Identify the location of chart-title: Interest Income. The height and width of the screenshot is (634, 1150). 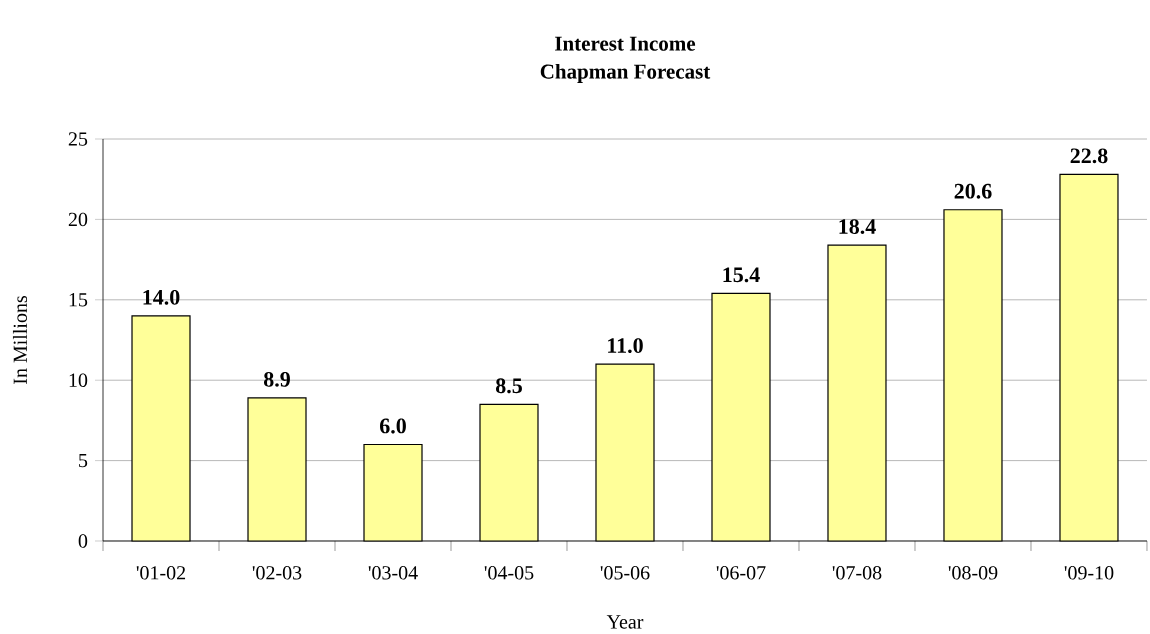
(625, 43).